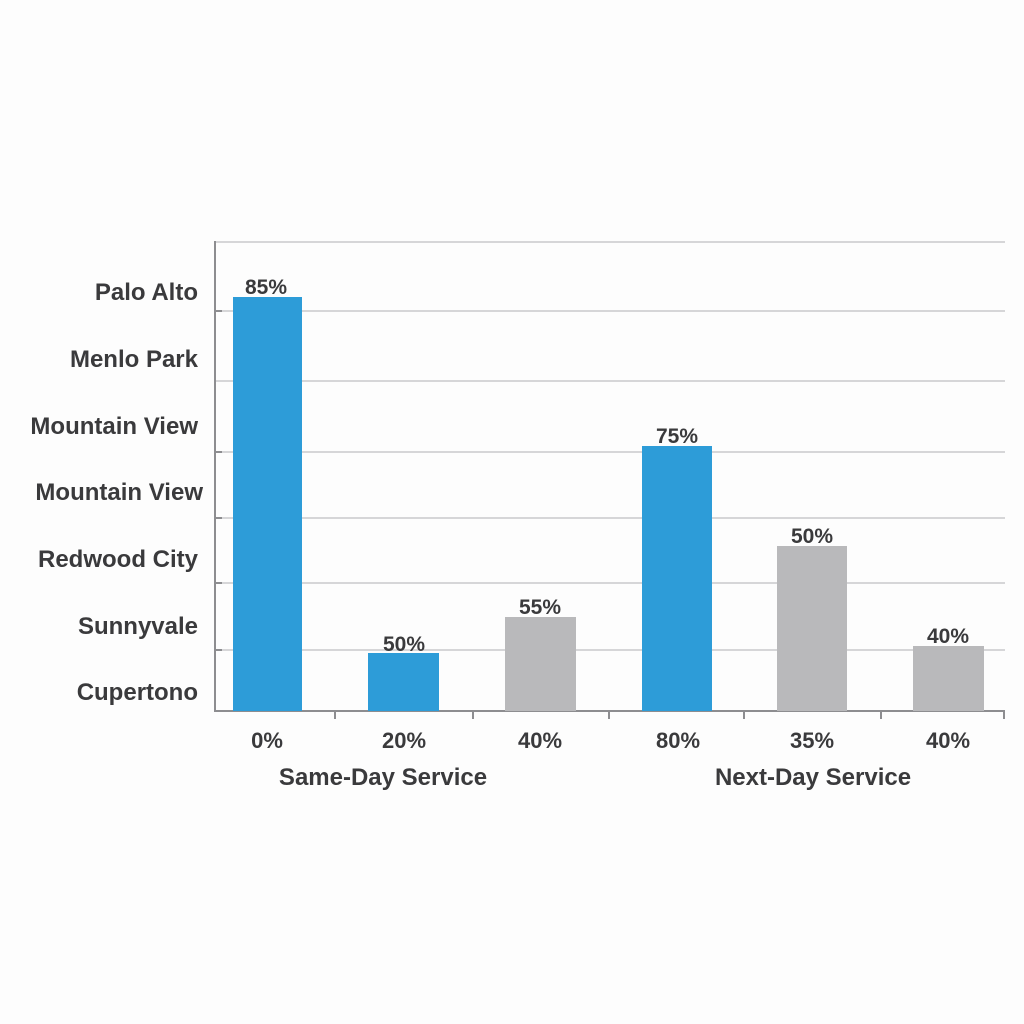 The image size is (1024, 1024). Describe the element at coordinates (146, 292) in the screenshot. I see `y-axis-label: Palo Alto` at that location.